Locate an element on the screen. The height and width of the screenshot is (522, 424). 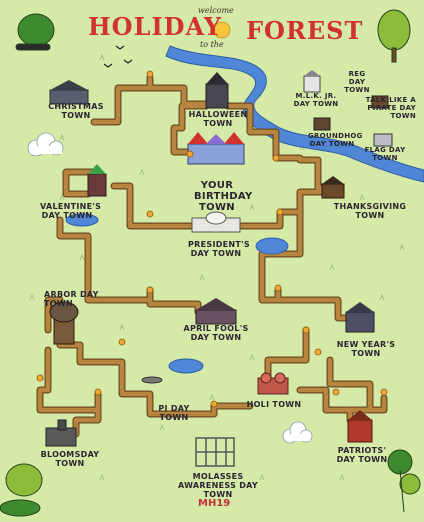
tree-top-left is located at coordinates (35, 32).